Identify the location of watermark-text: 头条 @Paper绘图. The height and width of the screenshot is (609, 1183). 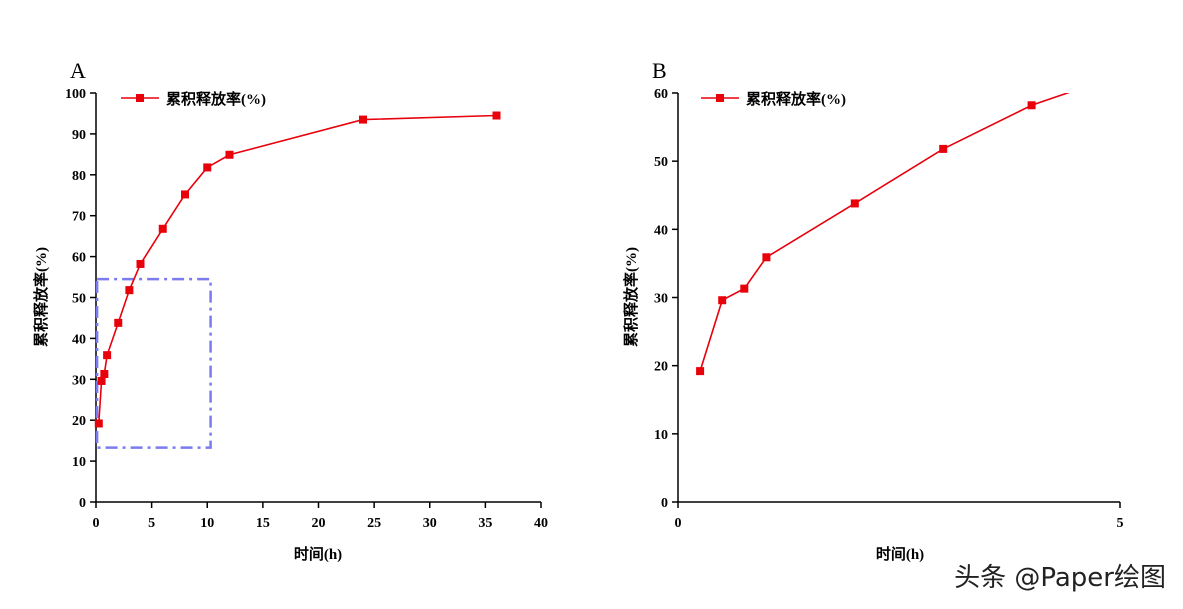
(1060, 578).